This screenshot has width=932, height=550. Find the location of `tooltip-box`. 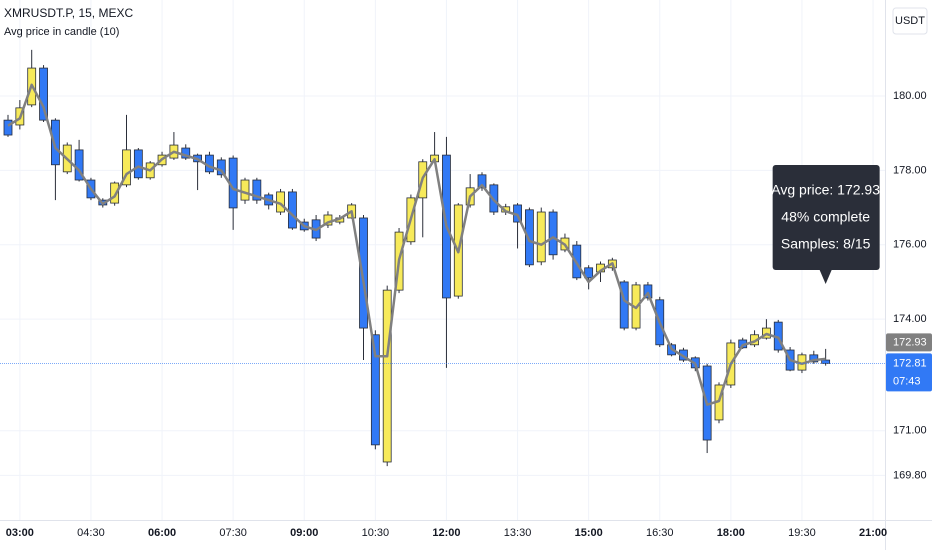

tooltip-box is located at coordinates (826, 217).